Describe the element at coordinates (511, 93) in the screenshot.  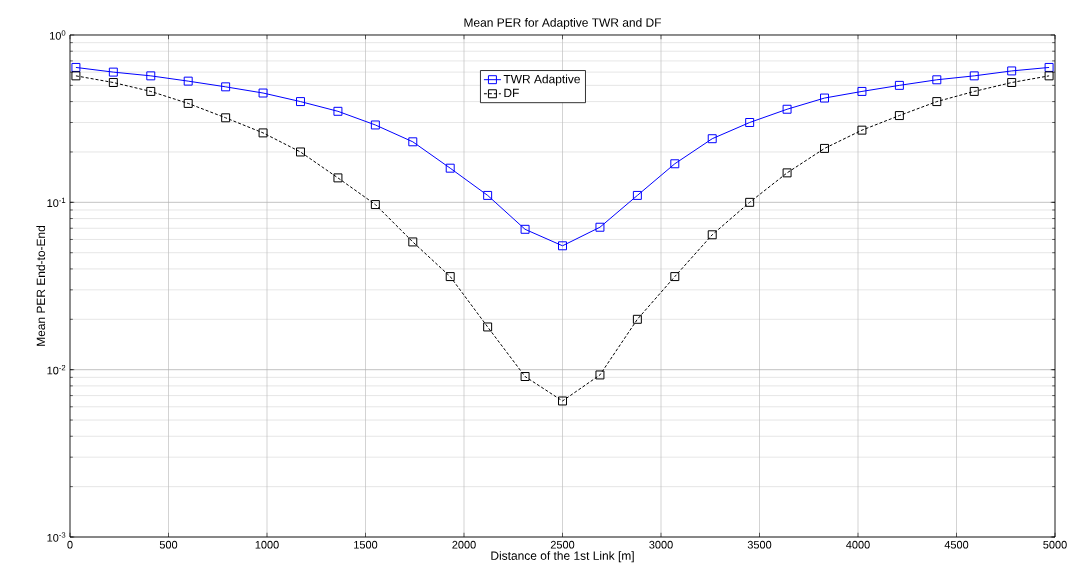
I see `legend-label: DF` at that location.